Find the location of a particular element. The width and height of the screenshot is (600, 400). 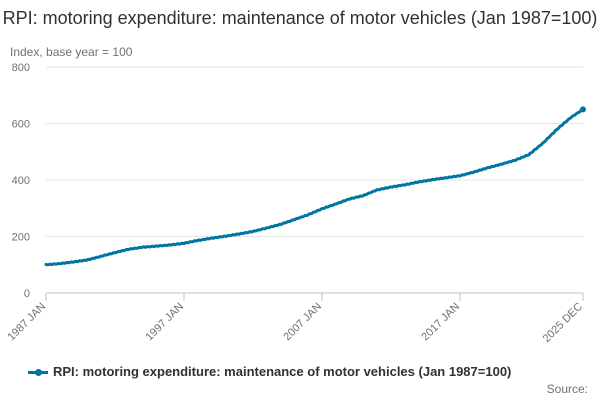

x-tick-label: 2025 DEC is located at coordinates (563, 323).